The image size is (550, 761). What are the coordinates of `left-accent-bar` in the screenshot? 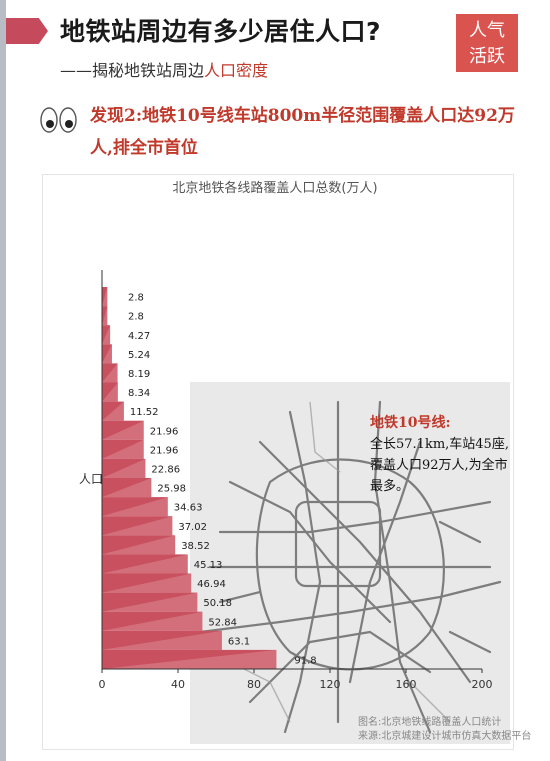 It's located at (3, 380).